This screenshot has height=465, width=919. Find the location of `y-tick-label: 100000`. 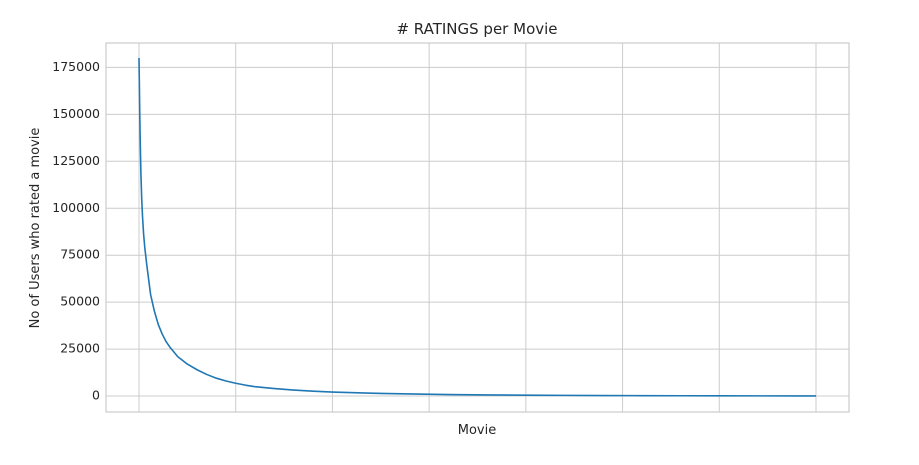

y-tick-label: 100000 is located at coordinates (76, 207).